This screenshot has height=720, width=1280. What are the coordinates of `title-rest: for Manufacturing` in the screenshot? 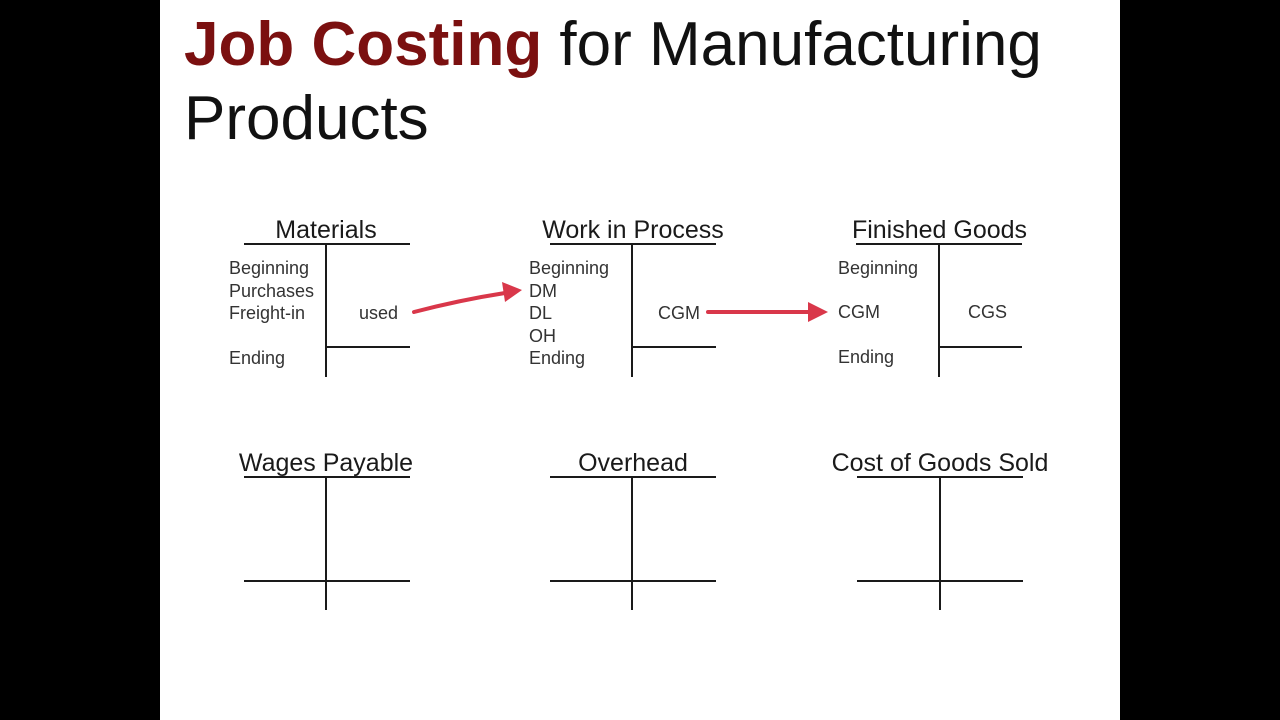 It's located at (792, 44).